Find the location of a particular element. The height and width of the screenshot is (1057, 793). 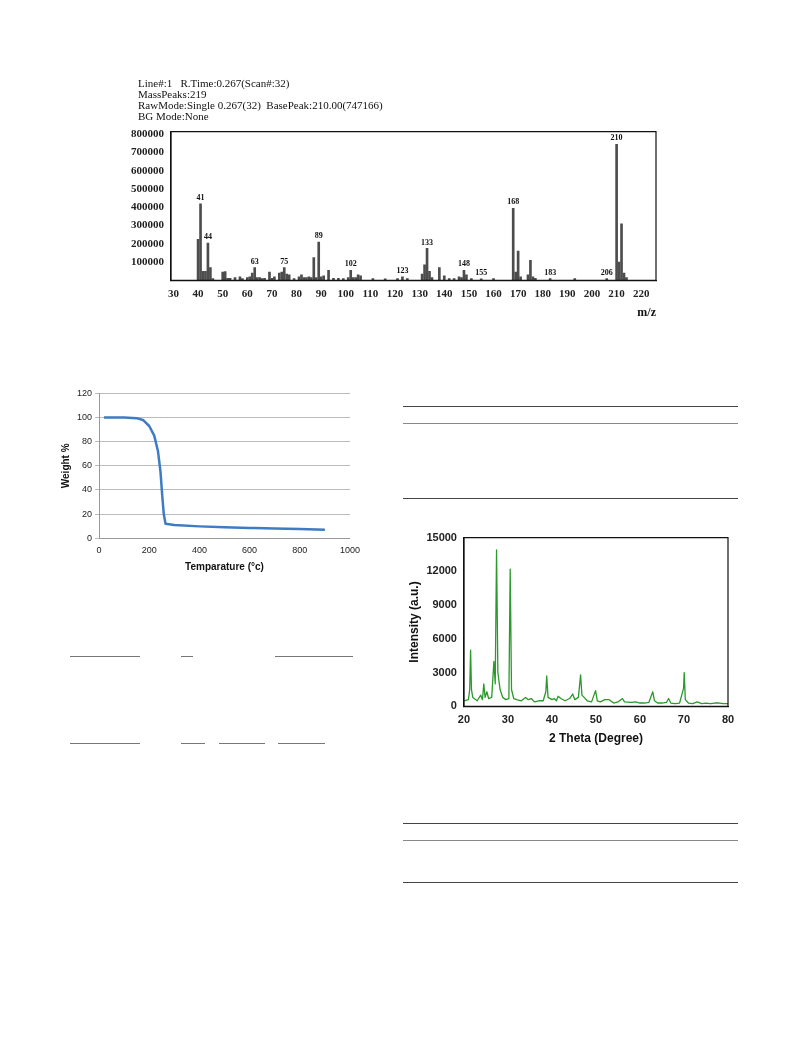

annotation: 102 is located at coordinates (350, 264).